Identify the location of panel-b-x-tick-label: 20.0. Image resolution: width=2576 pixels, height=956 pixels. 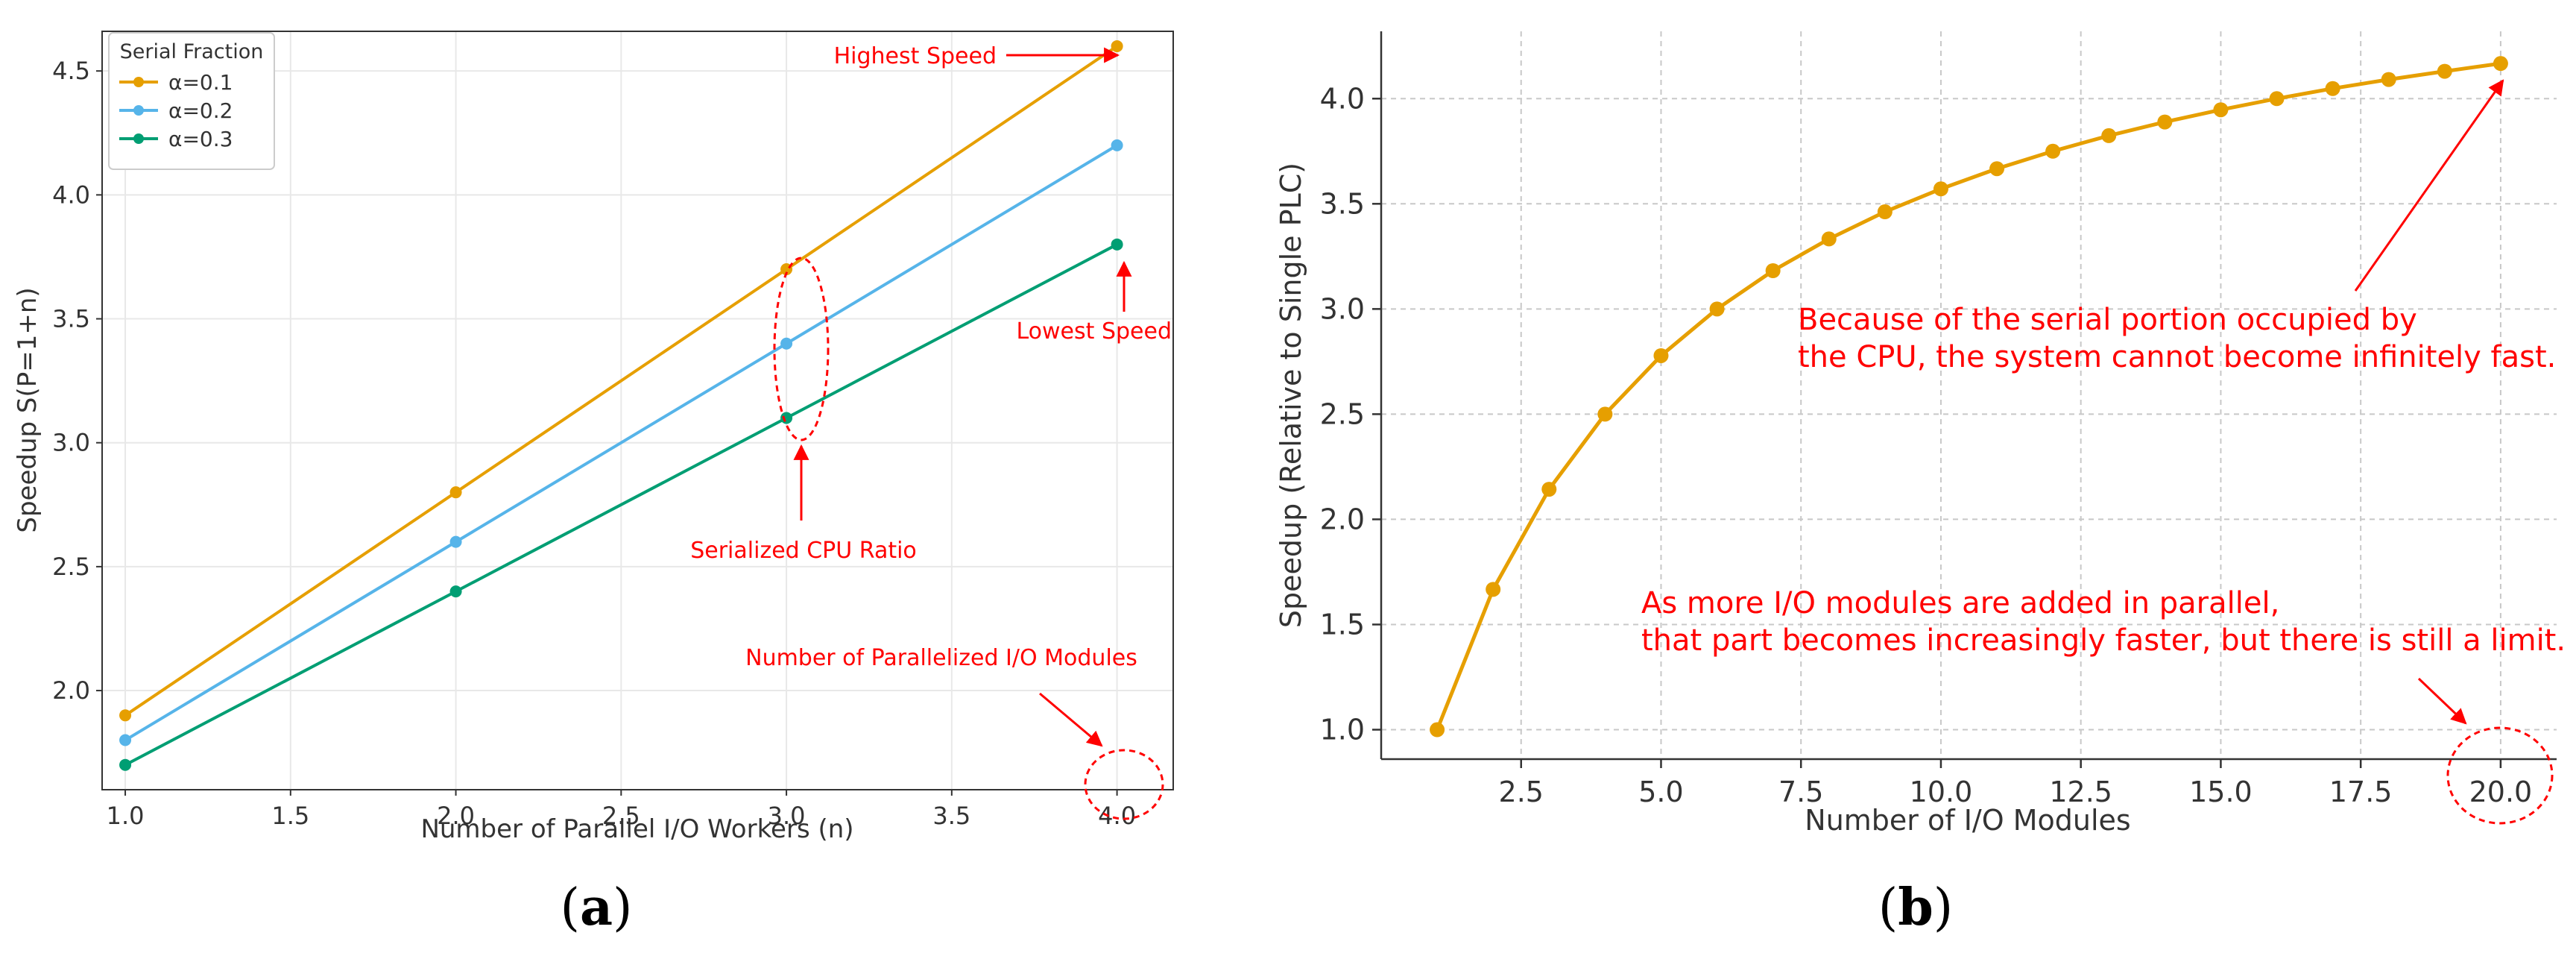
(2501, 792).